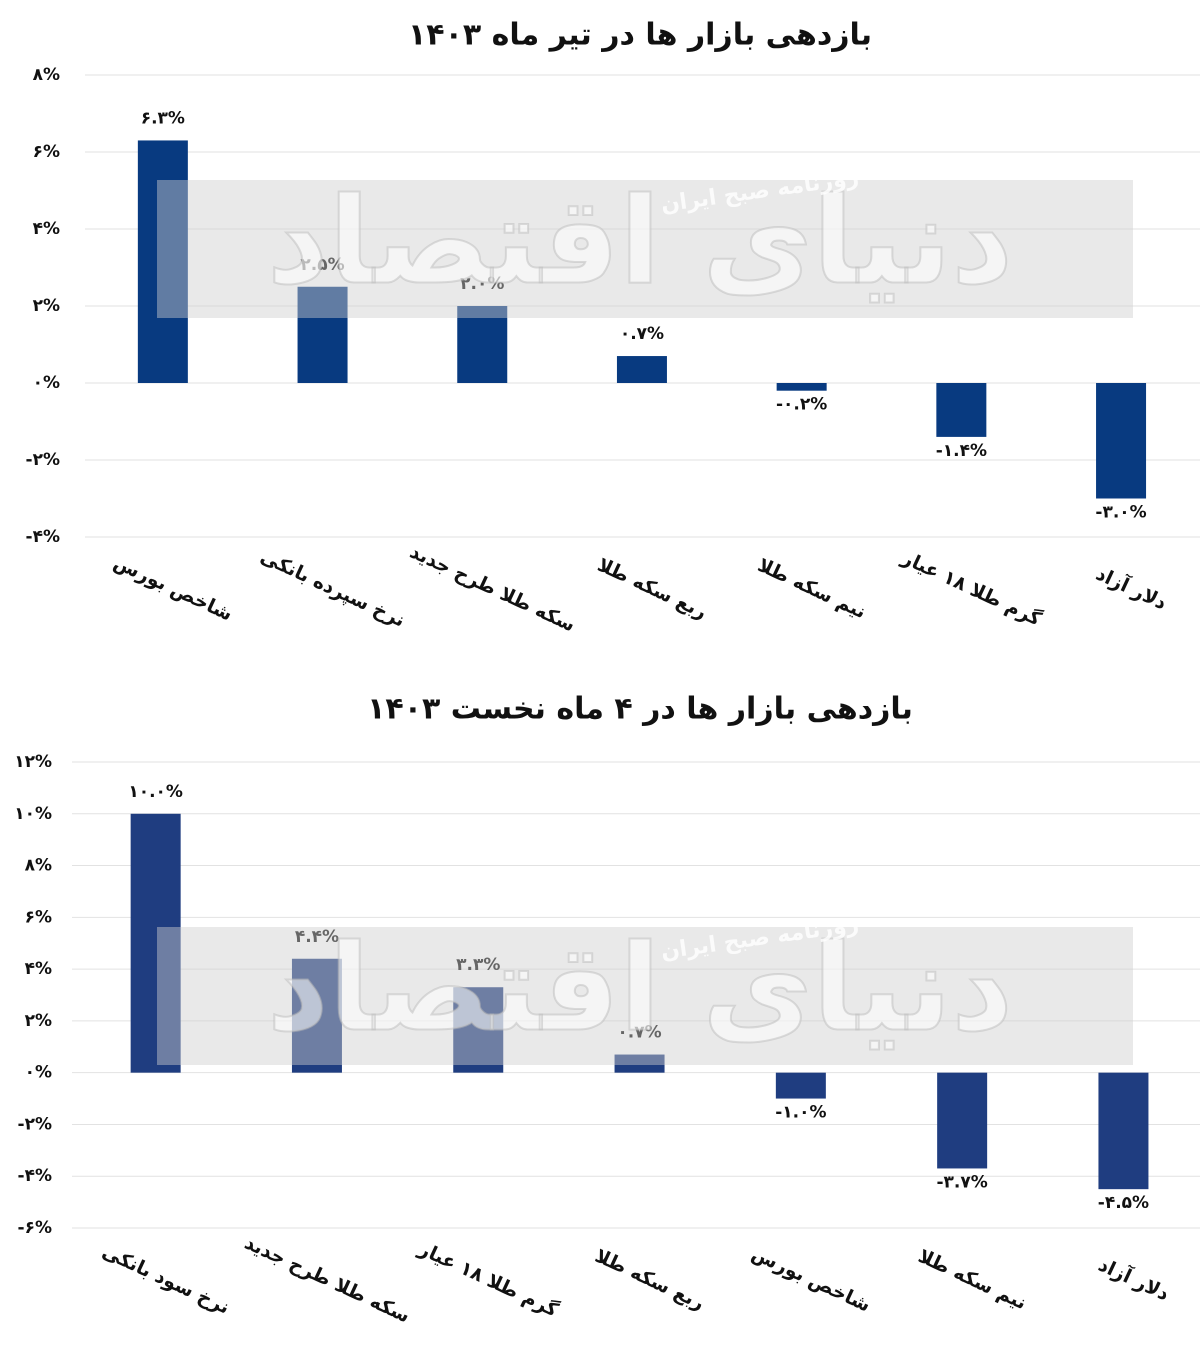 The image size is (1200, 1349). I want to click on y-tick-label: ۱۰%, so click(33, 814).